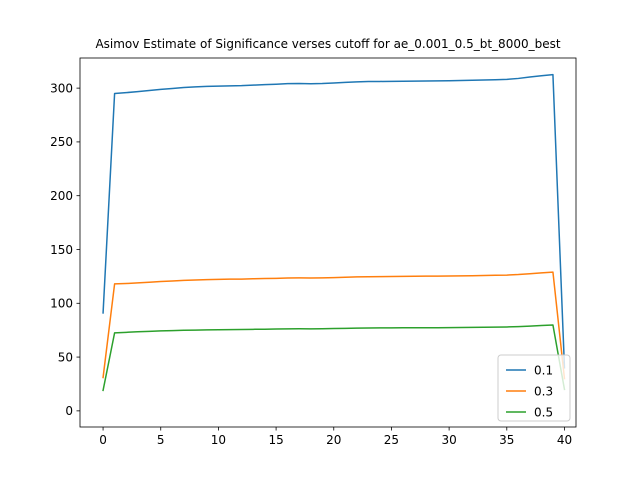  What do you see at coordinates (218, 440) in the screenshot?
I see `x-tick-label: 10` at bounding box center [218, 440].